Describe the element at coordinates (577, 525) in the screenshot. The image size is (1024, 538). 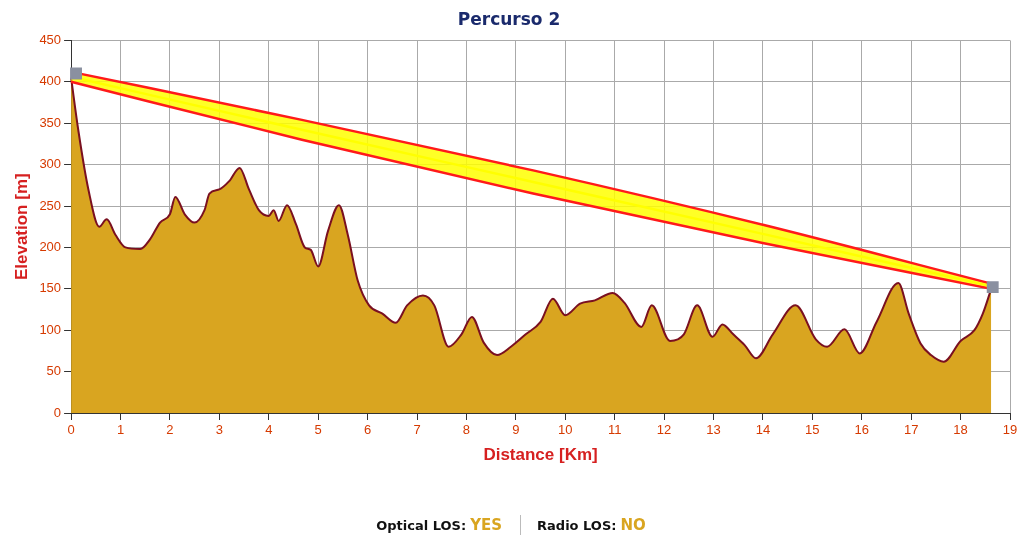
I see `text: Radio LOS:` at that location.